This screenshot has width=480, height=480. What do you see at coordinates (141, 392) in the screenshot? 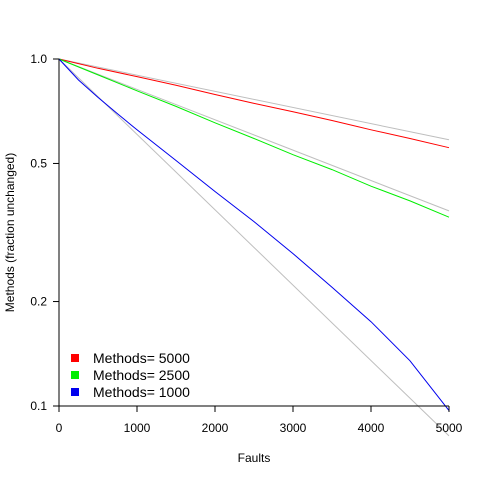
I see `legend-label: Methods= 1000` at bounding box center [141, 392].